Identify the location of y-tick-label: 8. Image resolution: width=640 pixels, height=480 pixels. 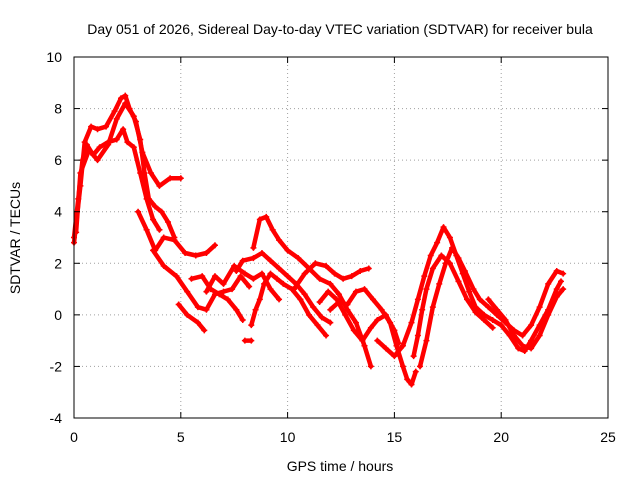
(58, 109).